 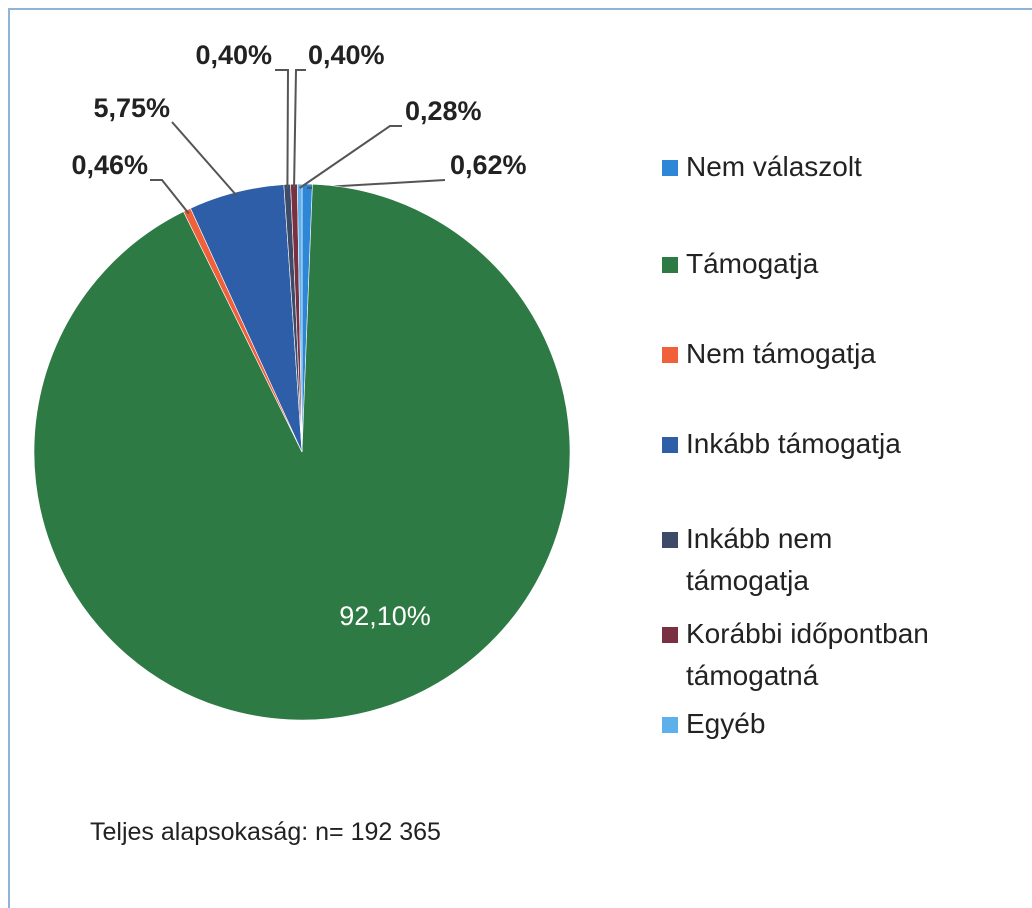 I want to click on data-label: 0,62%, so click(x=488, y=165).